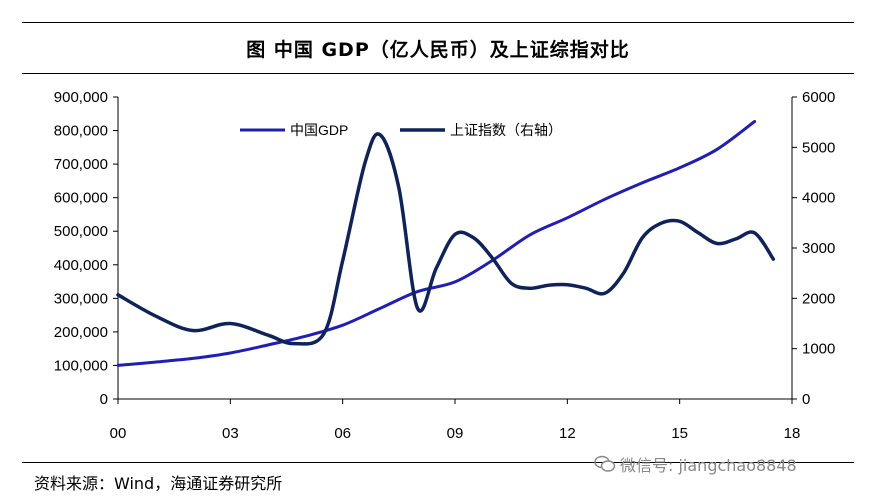  I want to click on x-tick-label: 18, so click(792, 433).